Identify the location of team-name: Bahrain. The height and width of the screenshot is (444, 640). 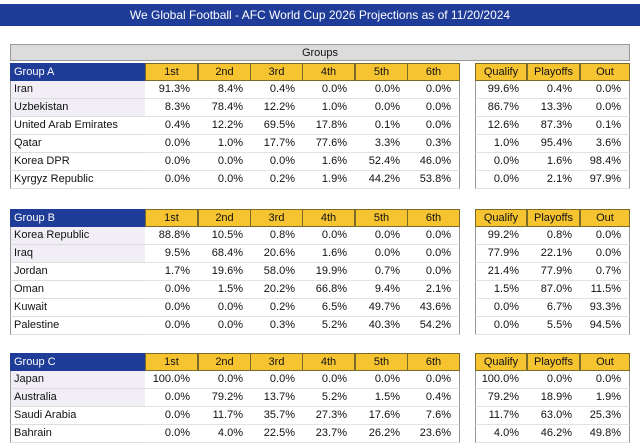
(77, 434).